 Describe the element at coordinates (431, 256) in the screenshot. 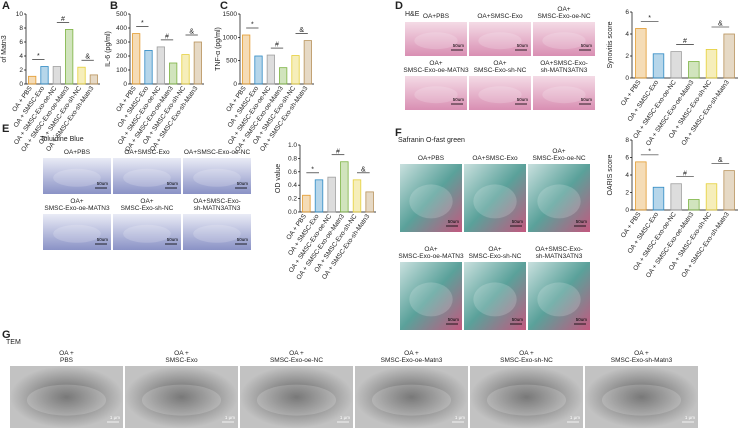

I see `image-caption: SMSC-Exo-oe-MATN3` at that location.